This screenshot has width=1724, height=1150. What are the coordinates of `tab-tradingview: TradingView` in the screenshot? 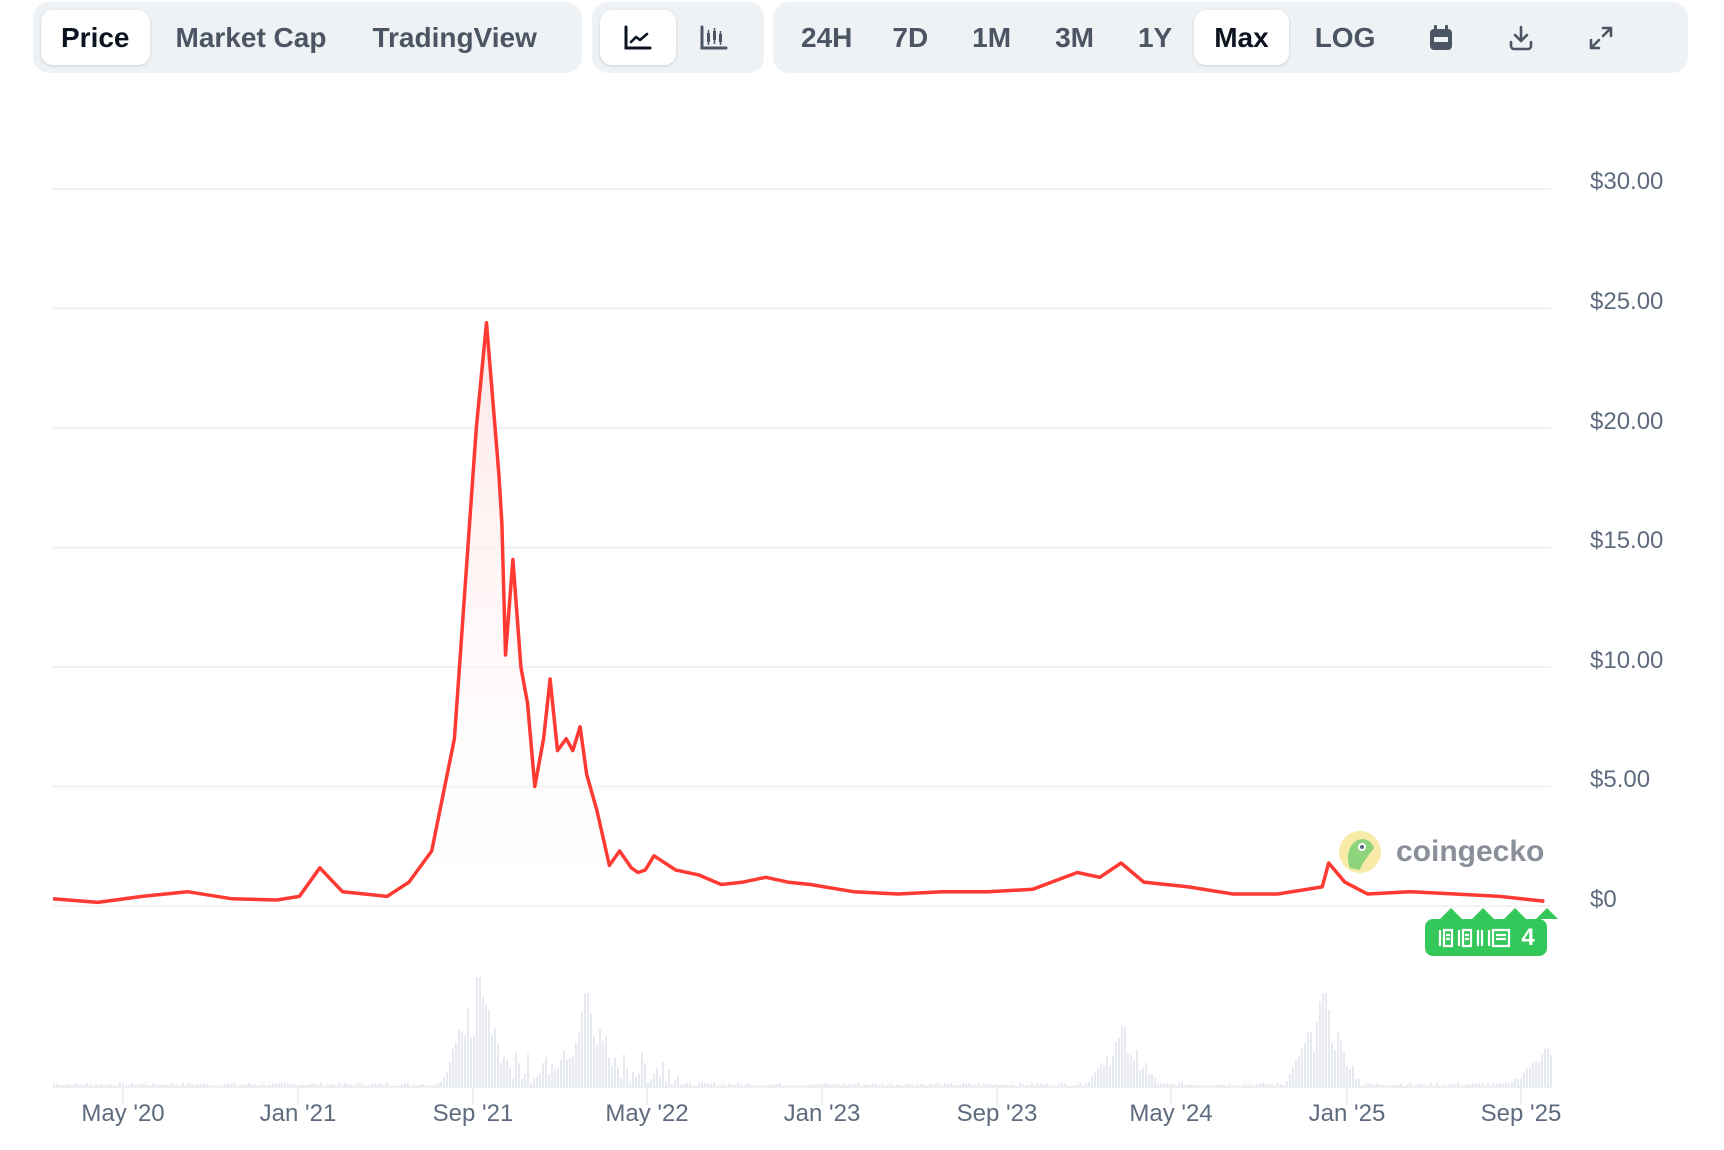 It's located at (454, 37).